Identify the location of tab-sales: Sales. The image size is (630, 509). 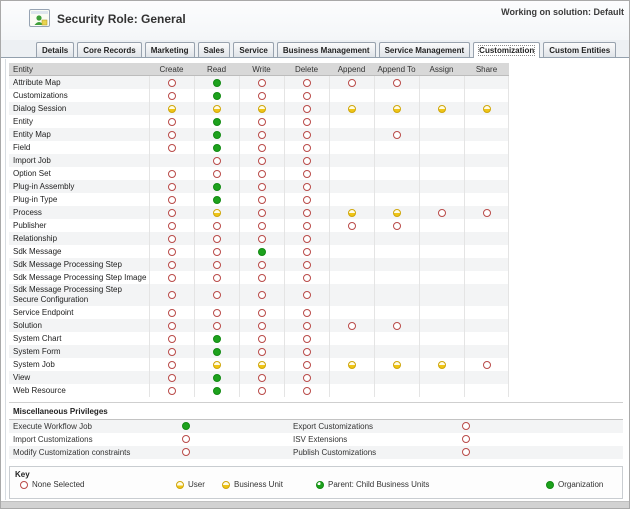
(214, 49).